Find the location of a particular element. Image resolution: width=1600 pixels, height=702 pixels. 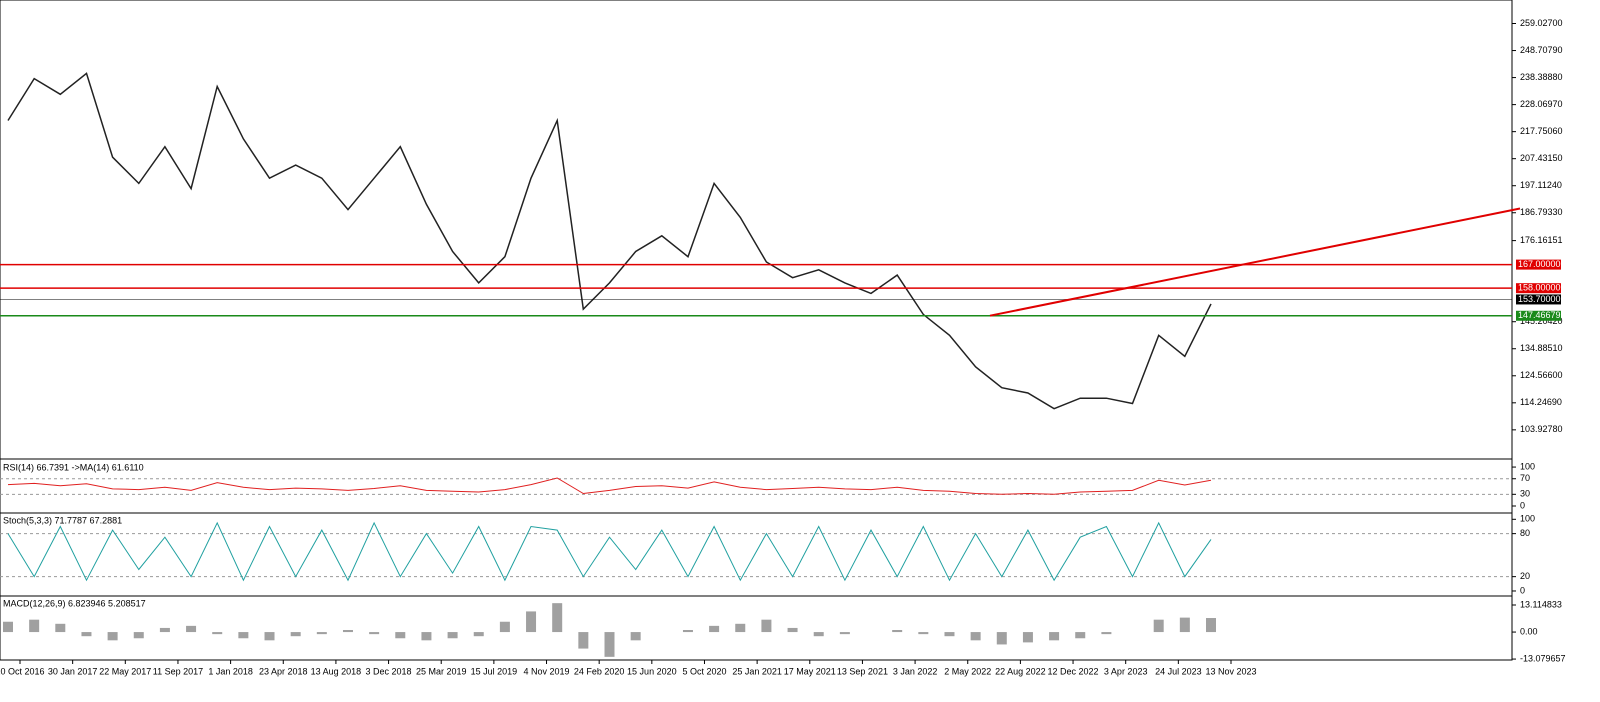

x-tick-label: 22 Aug 2022 is located at coordinates (1020, 671).